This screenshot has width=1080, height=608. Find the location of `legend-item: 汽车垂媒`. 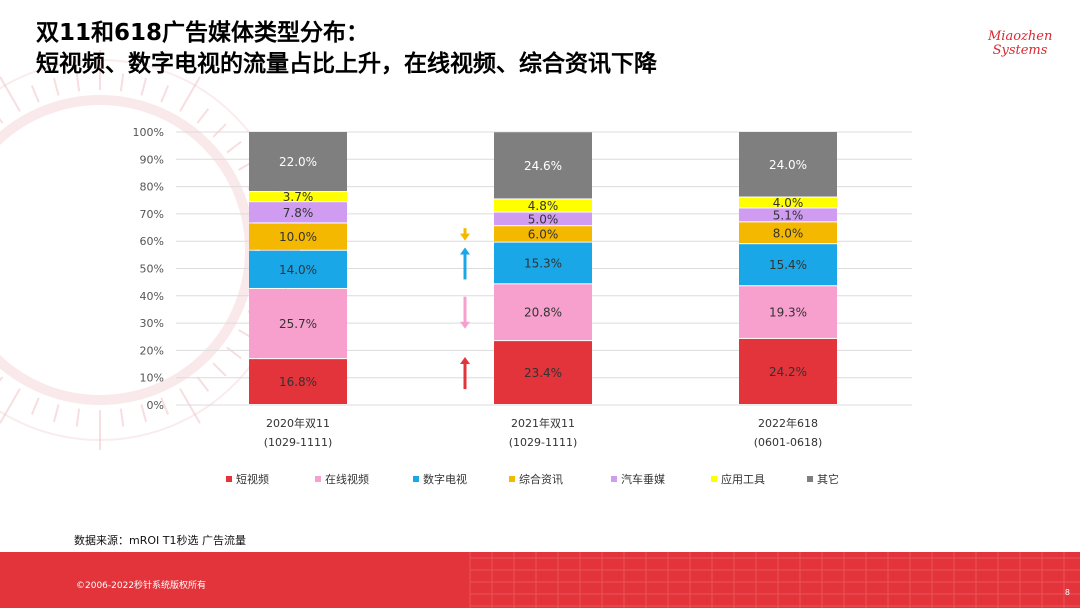

legend-item: 汽车垂媒 is located at coordinates (638, 479).